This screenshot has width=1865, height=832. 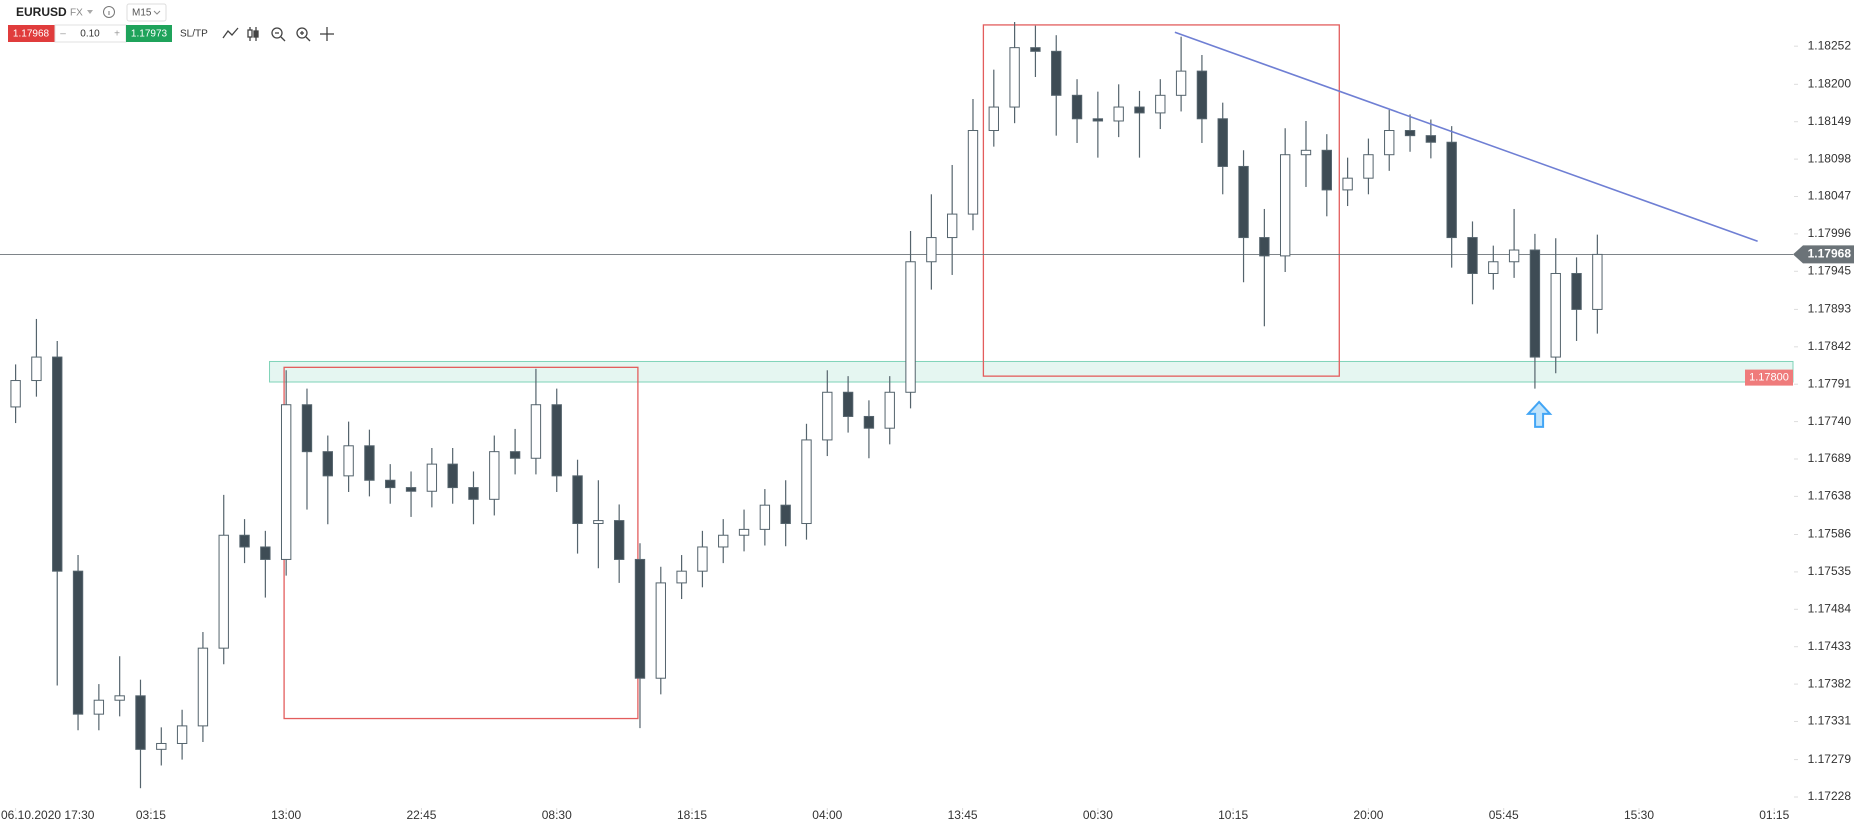 What do you see at coordinates (1233, 815) in the screenshot?
I see `x-tick-label: 10:15` at bounding box center [1233, 815].